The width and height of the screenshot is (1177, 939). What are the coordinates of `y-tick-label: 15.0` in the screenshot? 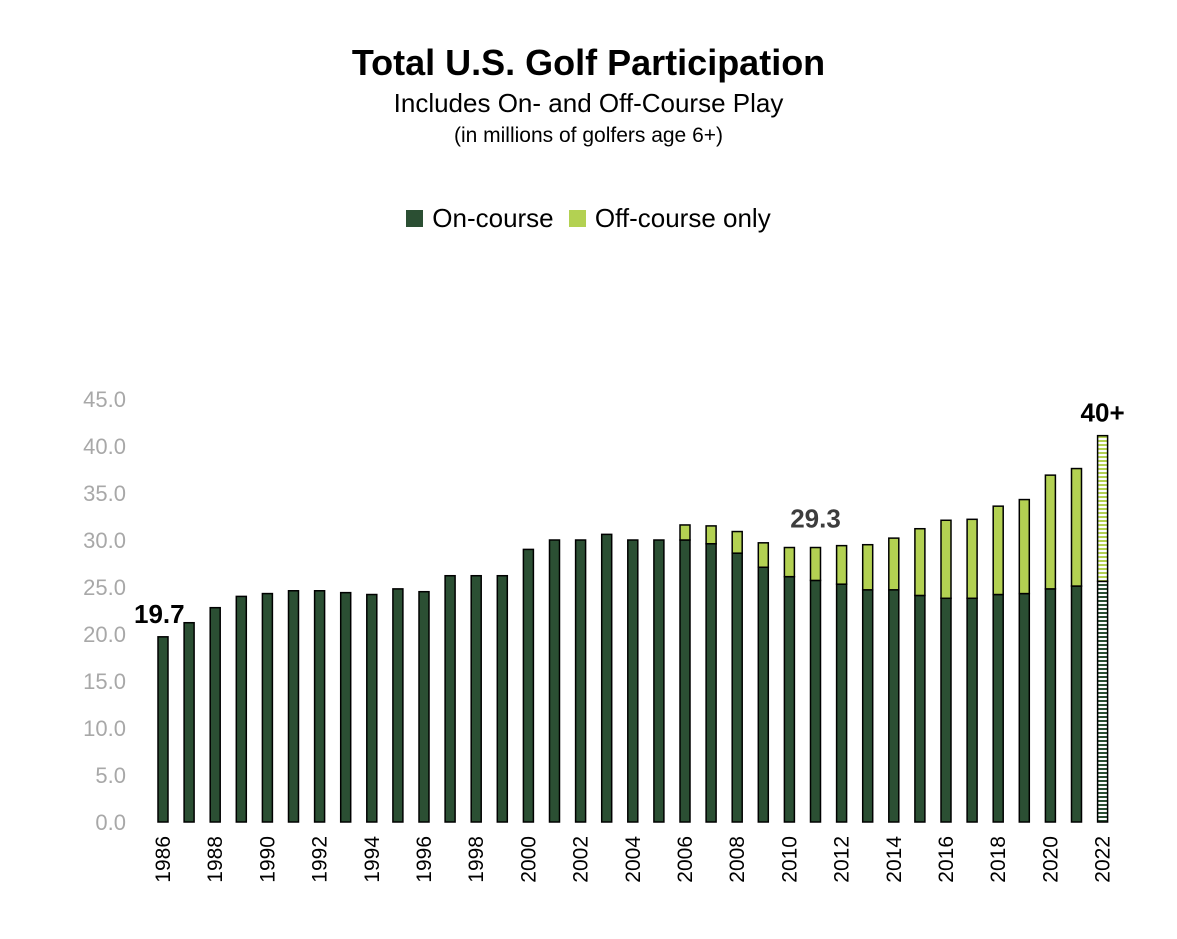 It's located at (104, 681).